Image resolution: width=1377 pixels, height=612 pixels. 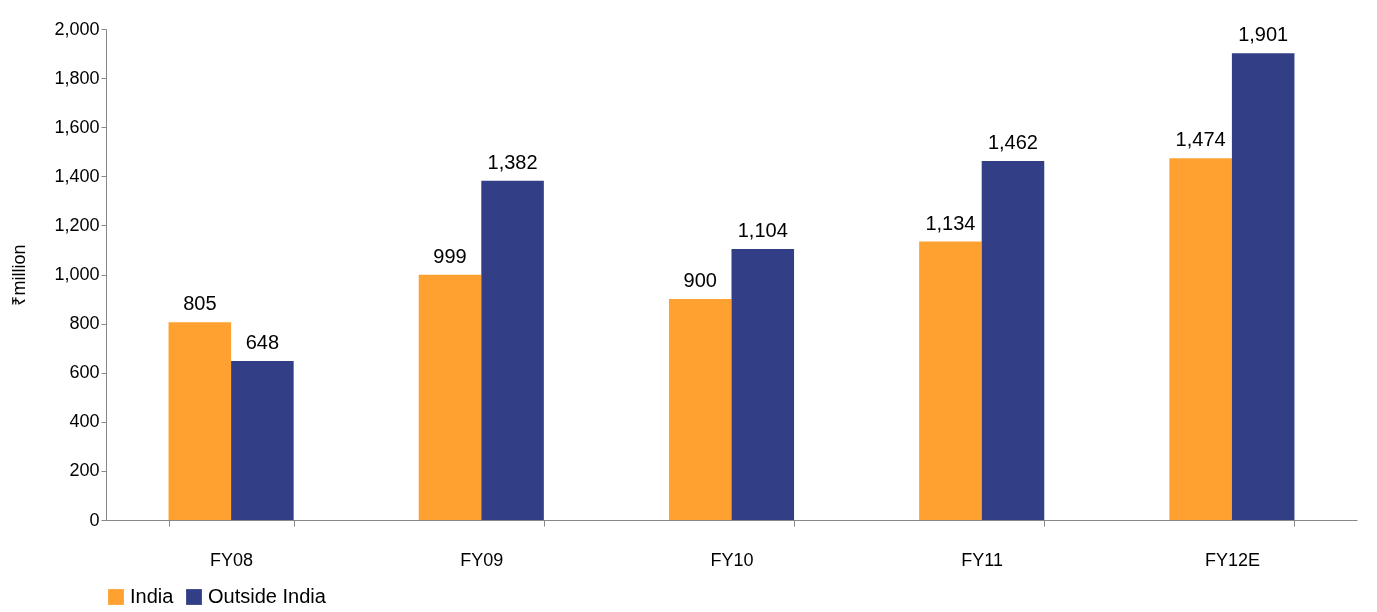 What do you see at coordinates (950, 222) in the screenshot?
I see `data-label: 1,134` at bounding box center [950, 222].